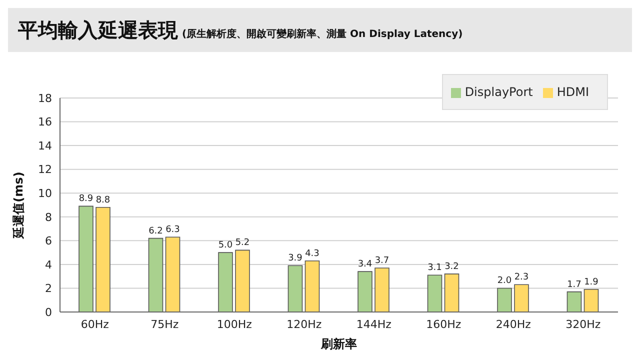  I want to click on y-tick-label: 6, so click(48, 241).